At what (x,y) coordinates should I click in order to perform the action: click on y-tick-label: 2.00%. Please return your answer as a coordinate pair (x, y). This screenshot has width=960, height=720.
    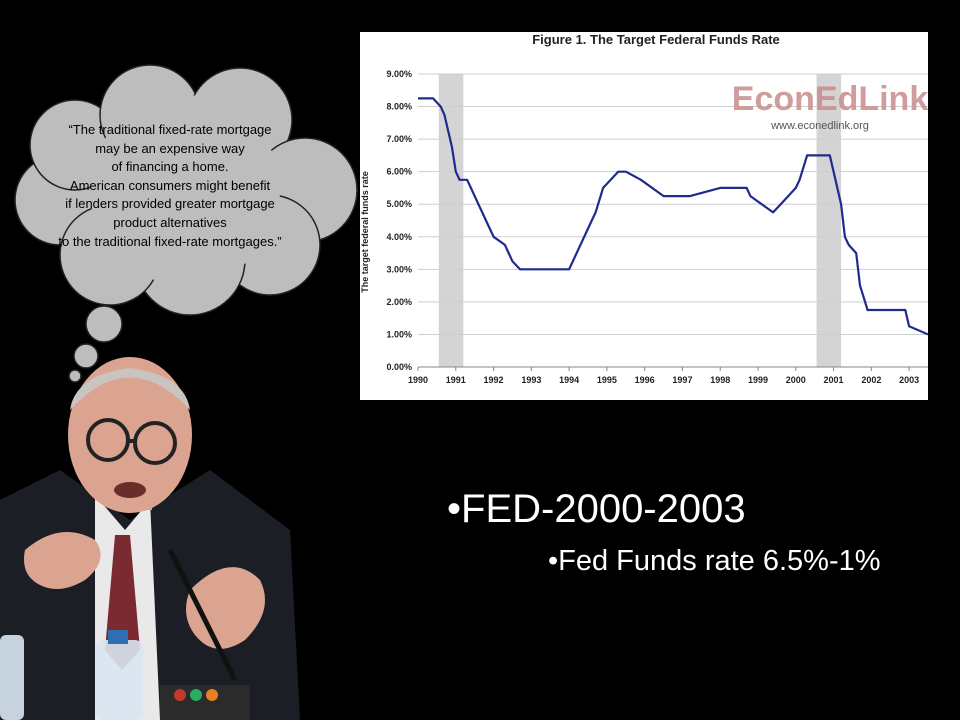
    Looking at the image, I should click on (399, 302).